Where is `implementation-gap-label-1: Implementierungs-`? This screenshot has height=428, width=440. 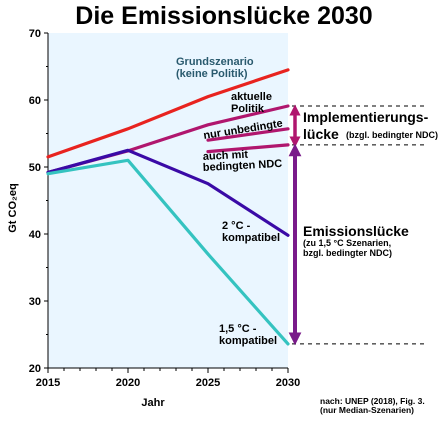 implementation-gap-label-1: Implementierungs- is located at coordinates (366, 117).